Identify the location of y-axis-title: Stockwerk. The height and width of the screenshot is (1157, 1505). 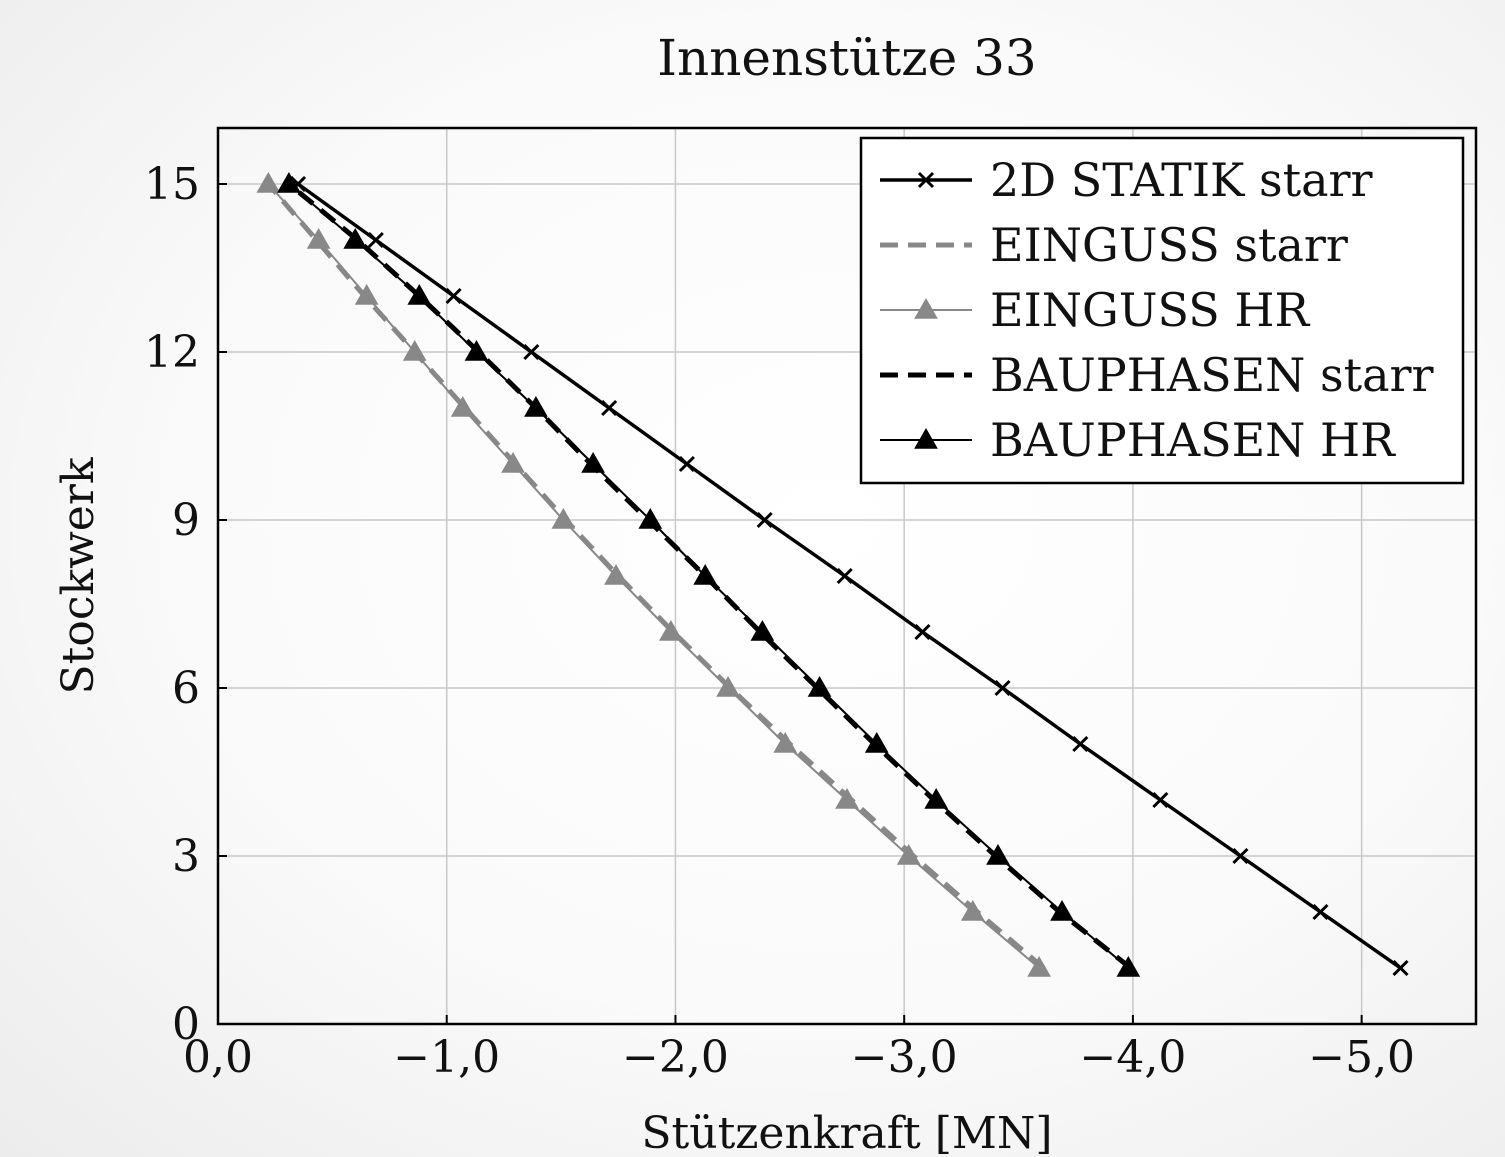
(78, 575).